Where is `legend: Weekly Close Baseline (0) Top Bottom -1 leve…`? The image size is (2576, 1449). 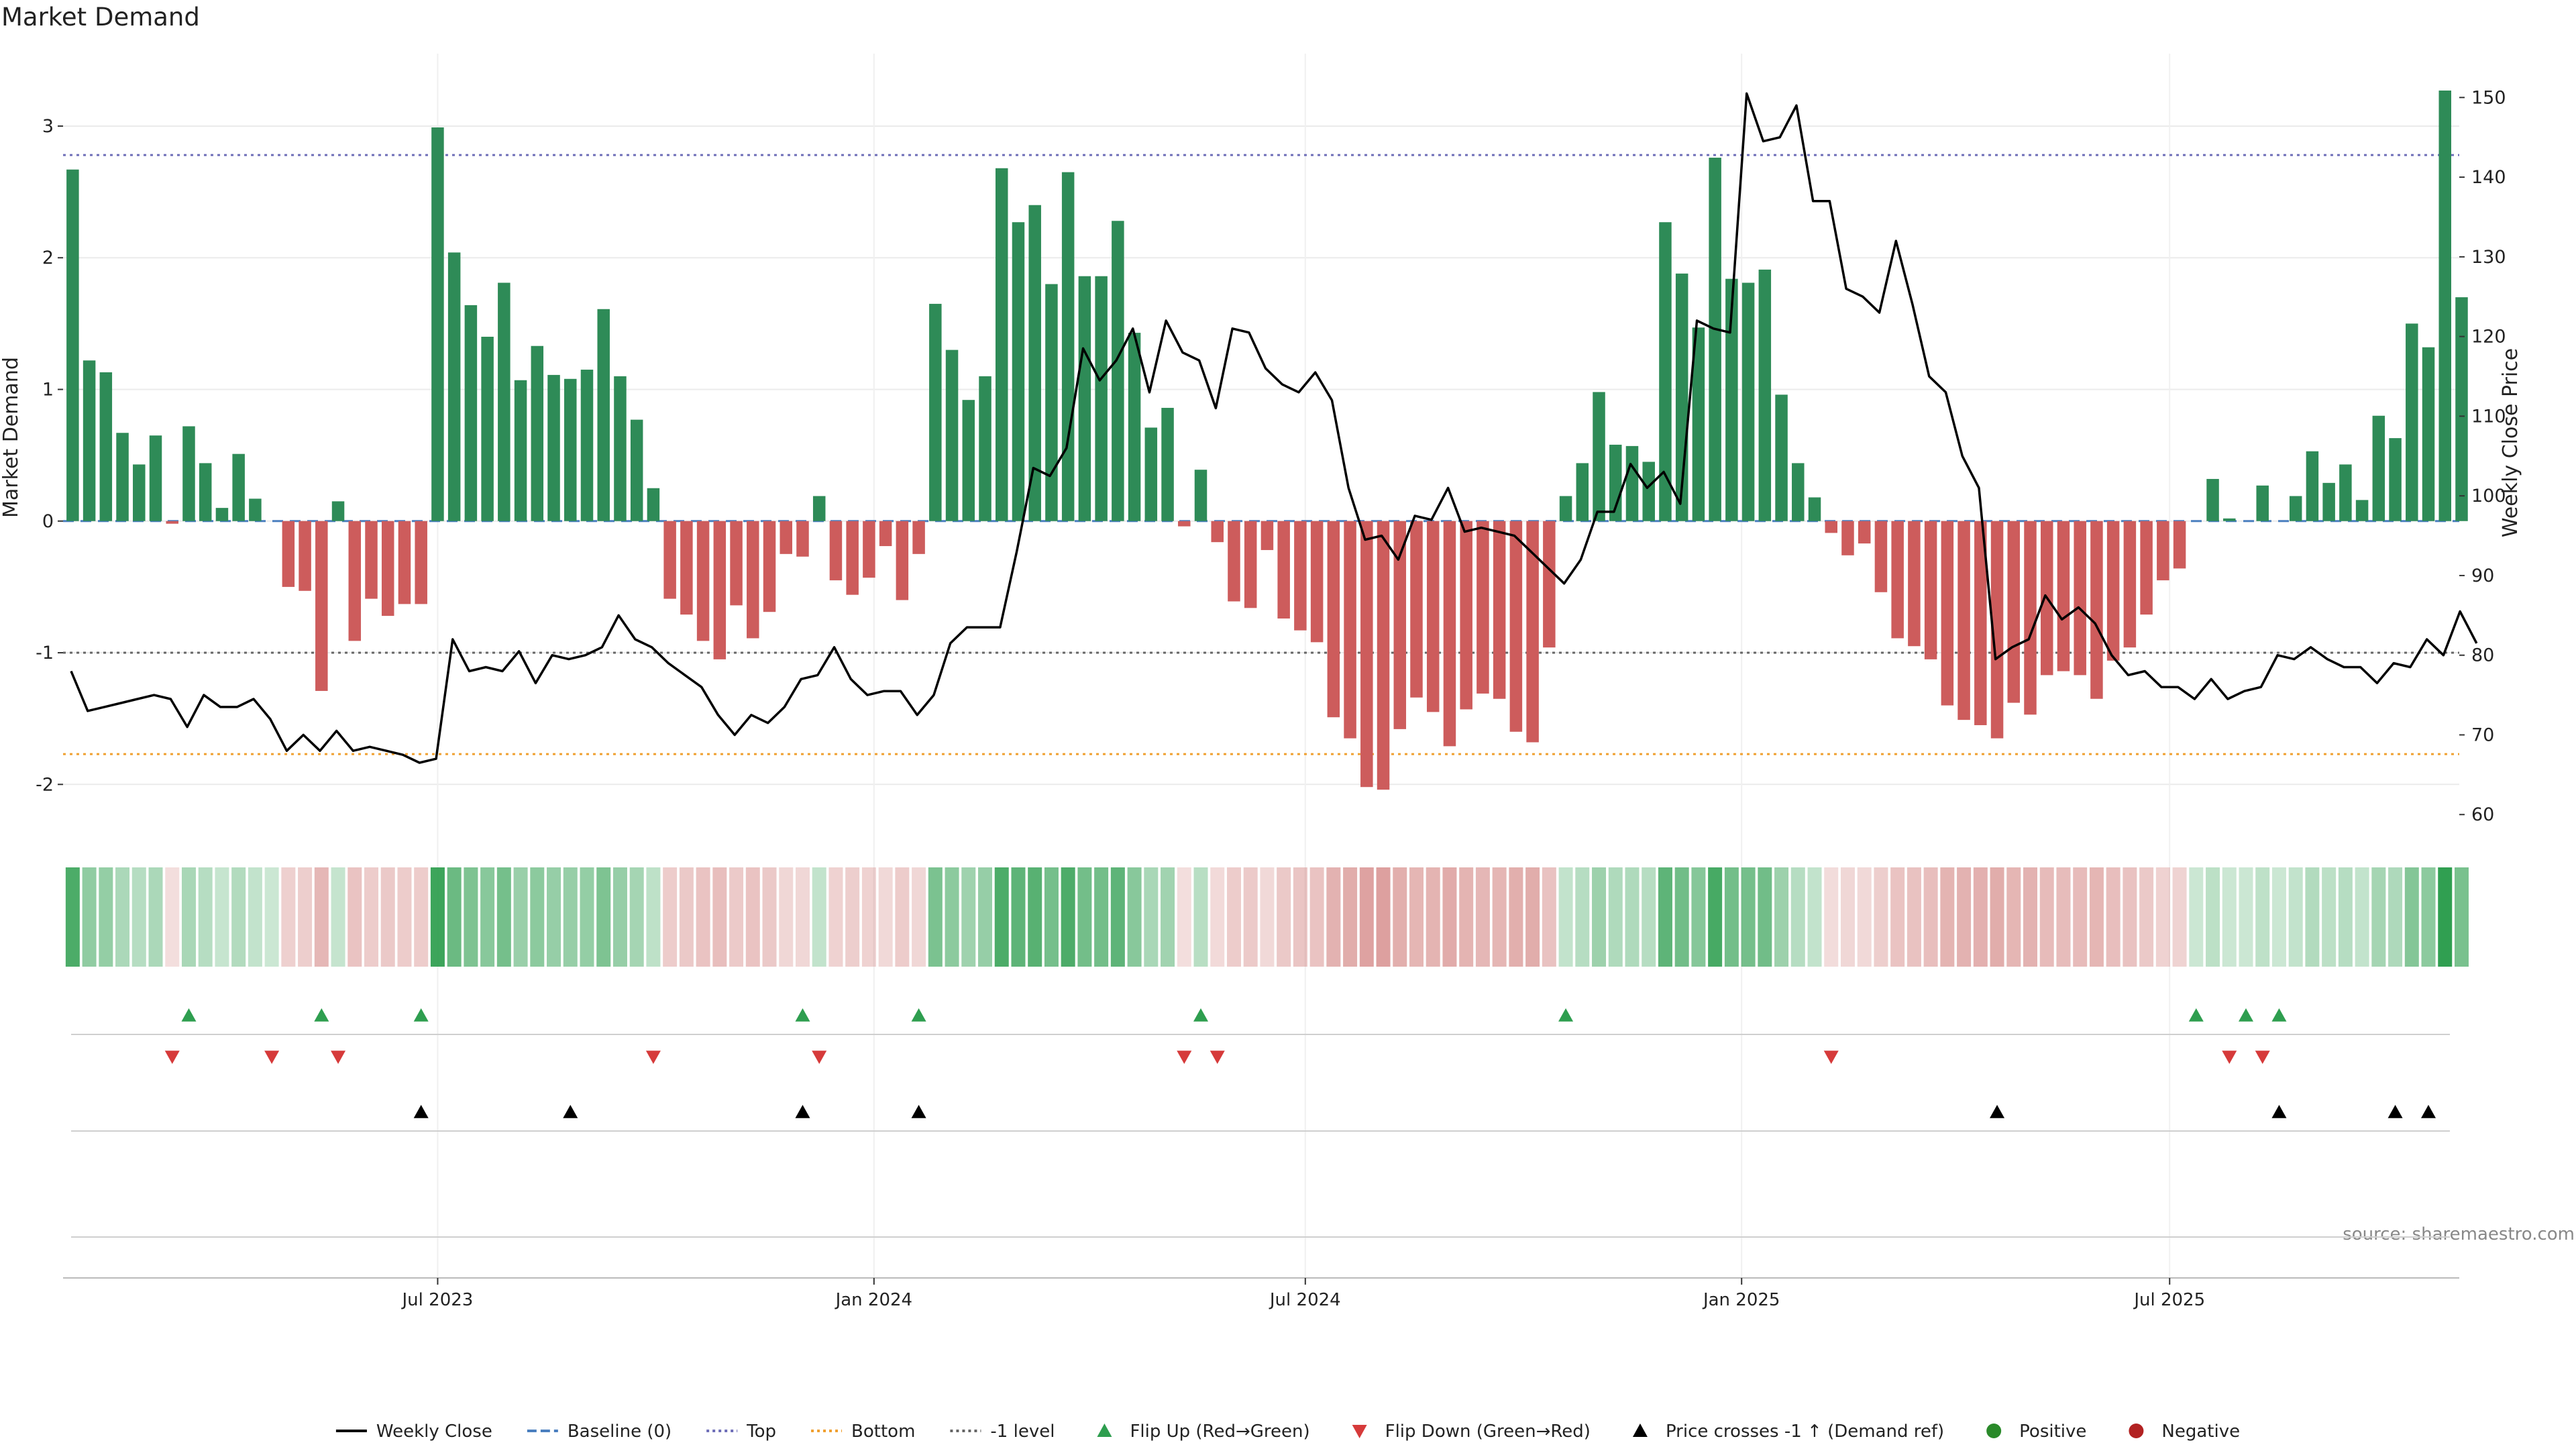 legend: Weekly Close Baseline (0) Top Bottom -1 leve… is located at coordinates (1287, 1431).